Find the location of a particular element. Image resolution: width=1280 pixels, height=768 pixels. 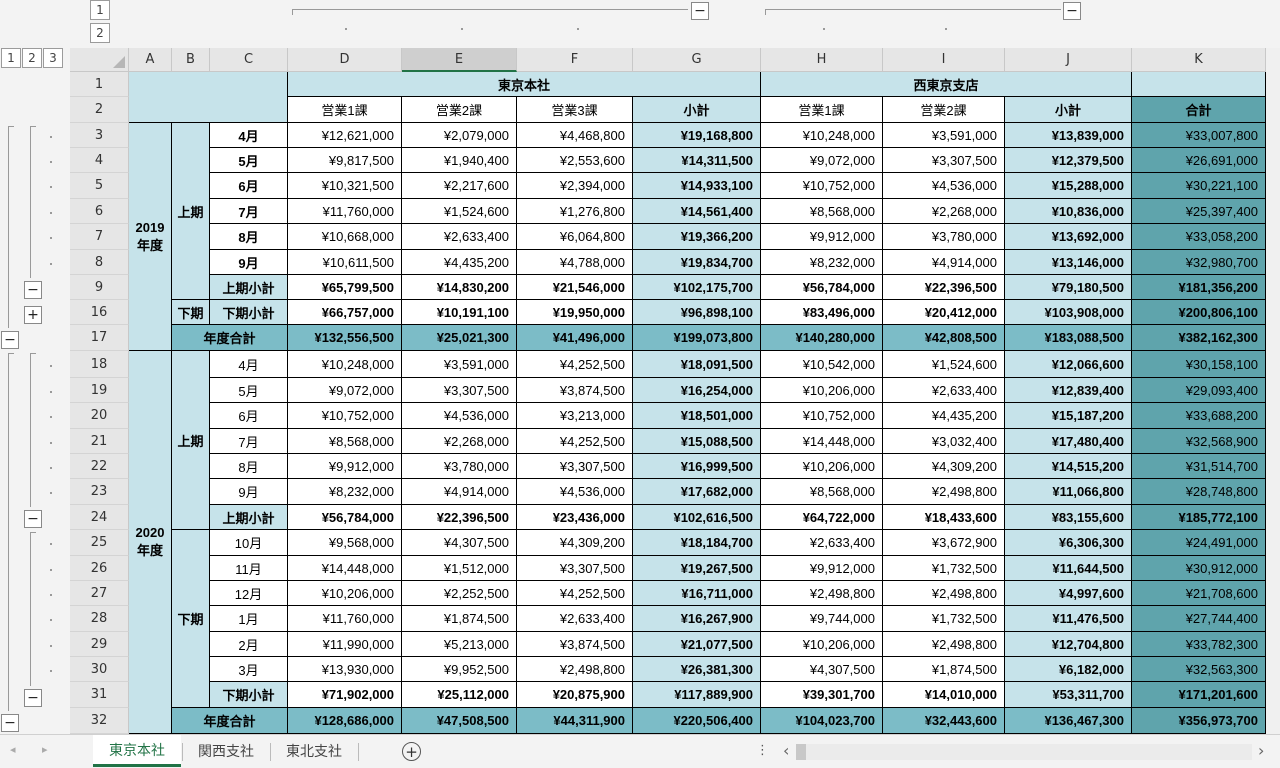

row-label-month: 11月 is located at coordinates (249, 568).